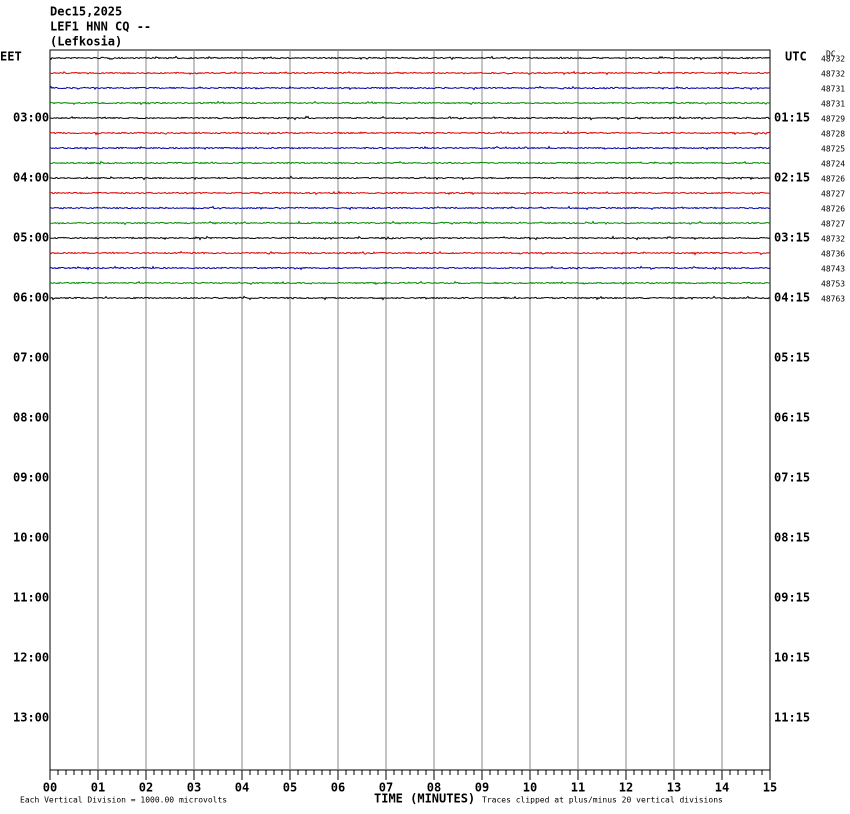 The image size is (850, 814). I want to click on left-time: 07:00, so click(31, 358).